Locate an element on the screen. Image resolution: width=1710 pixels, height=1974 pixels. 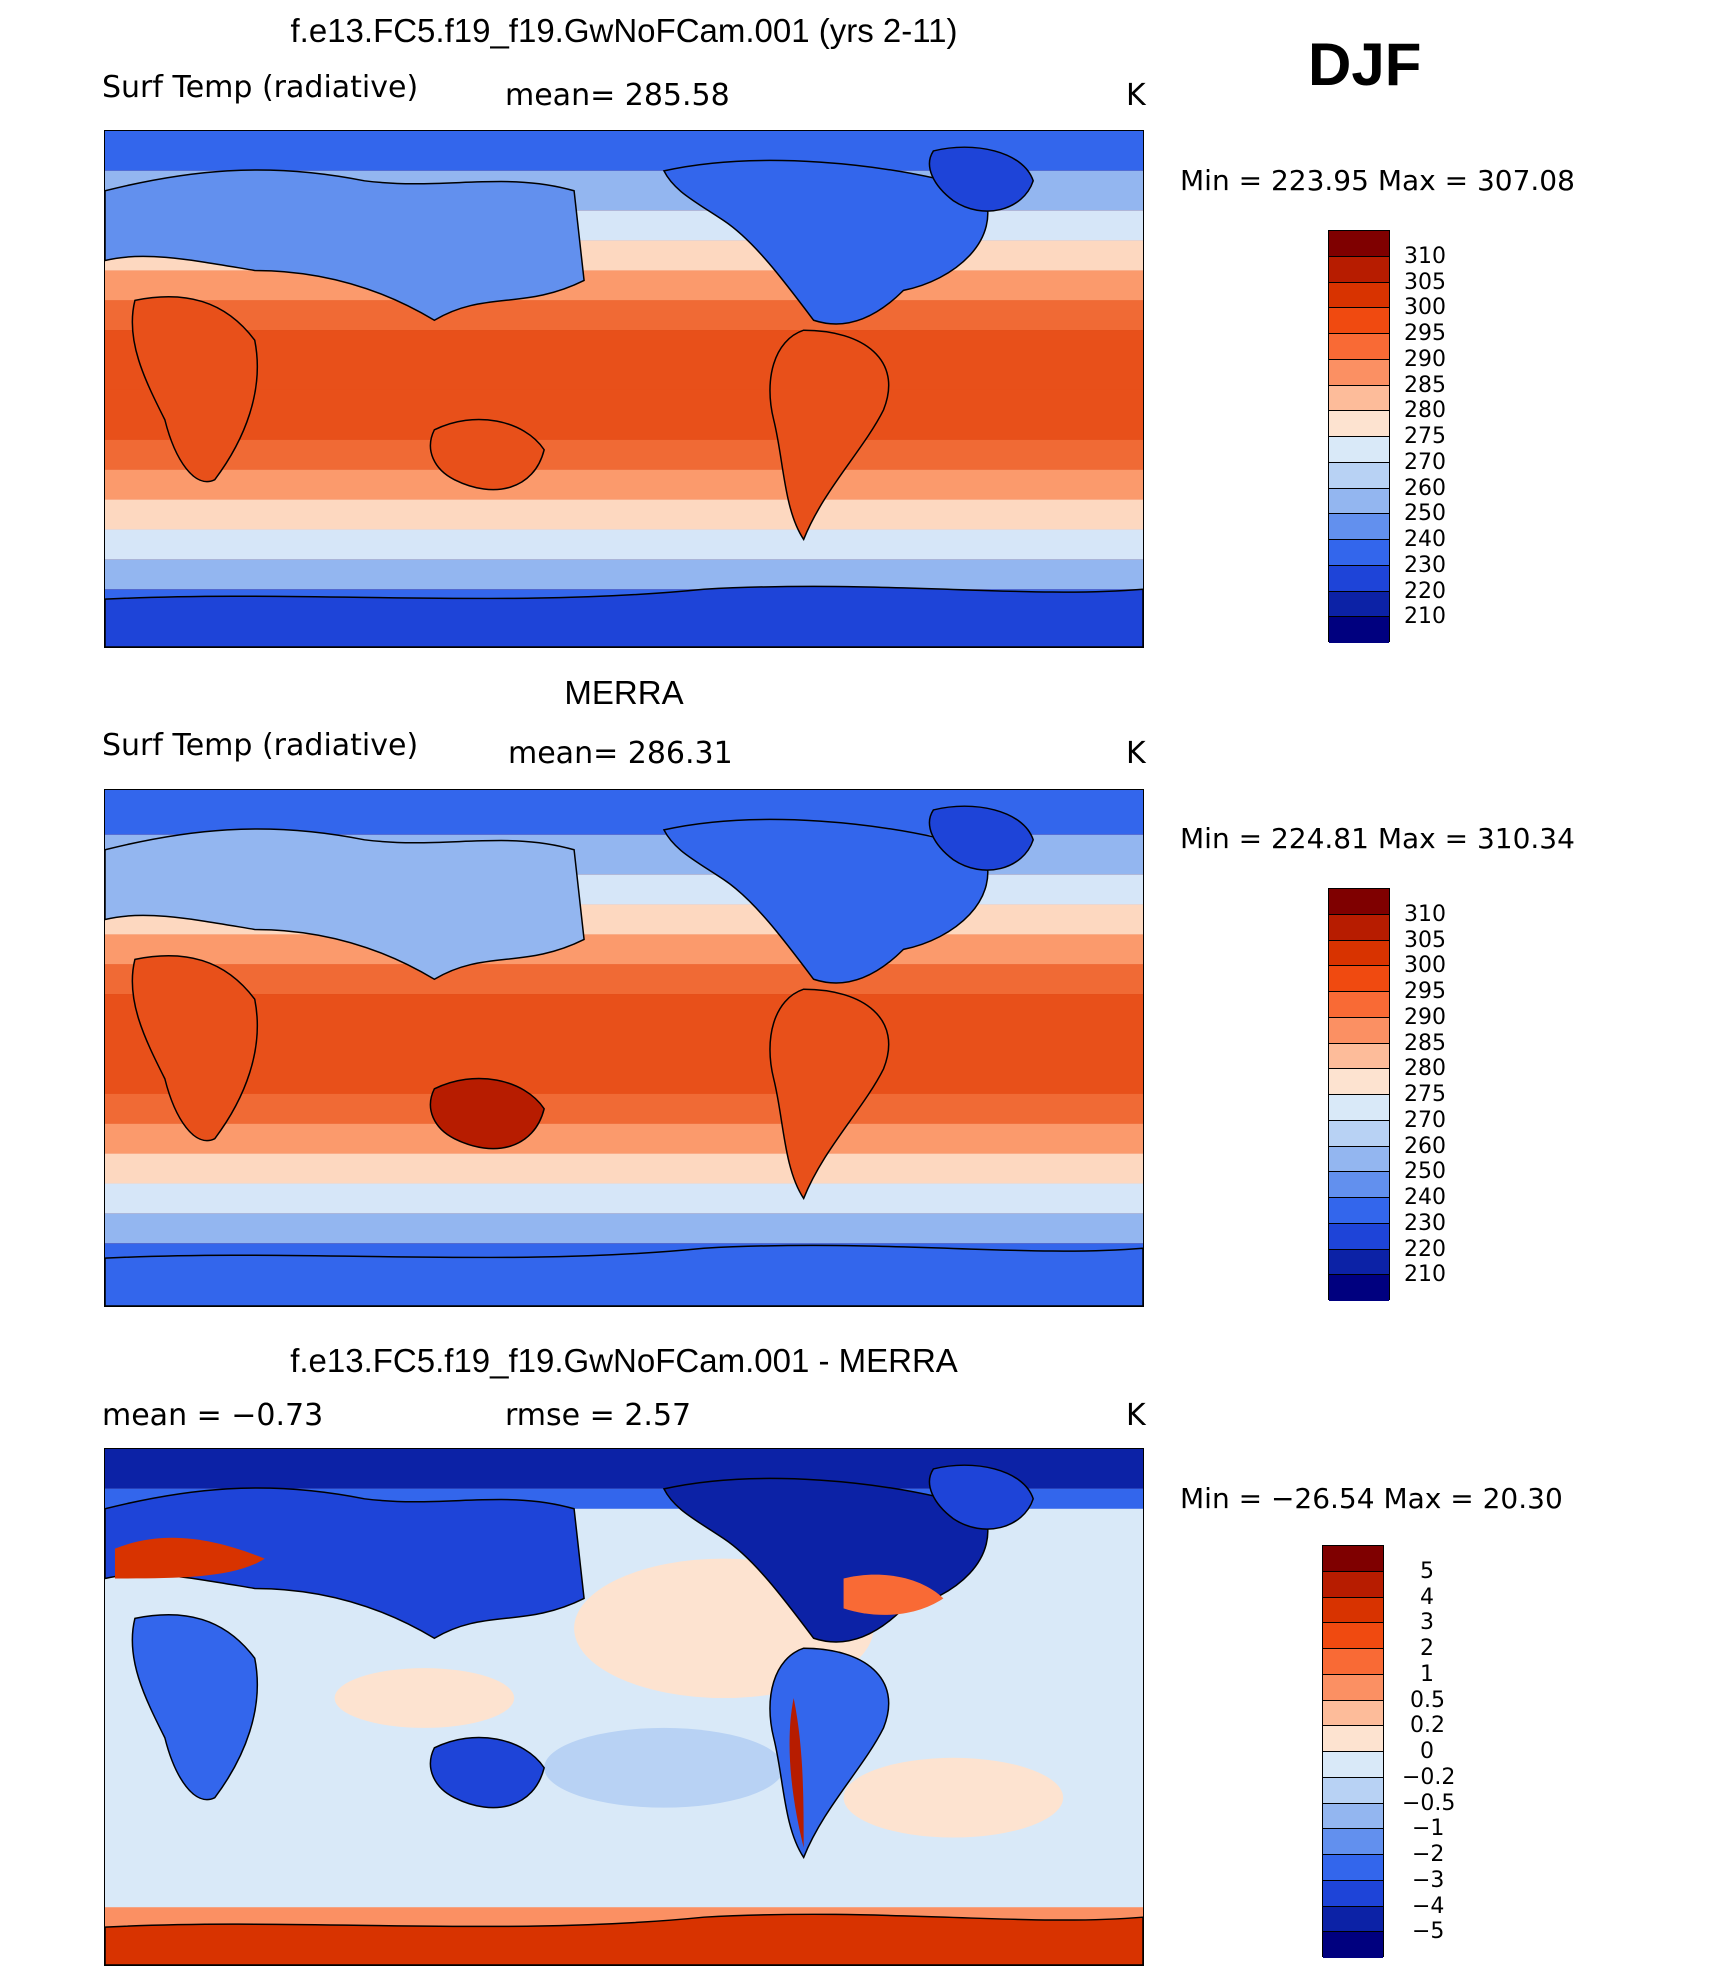
panel2-colorbar-label: 275 is located at coordinates (1425, 1094).